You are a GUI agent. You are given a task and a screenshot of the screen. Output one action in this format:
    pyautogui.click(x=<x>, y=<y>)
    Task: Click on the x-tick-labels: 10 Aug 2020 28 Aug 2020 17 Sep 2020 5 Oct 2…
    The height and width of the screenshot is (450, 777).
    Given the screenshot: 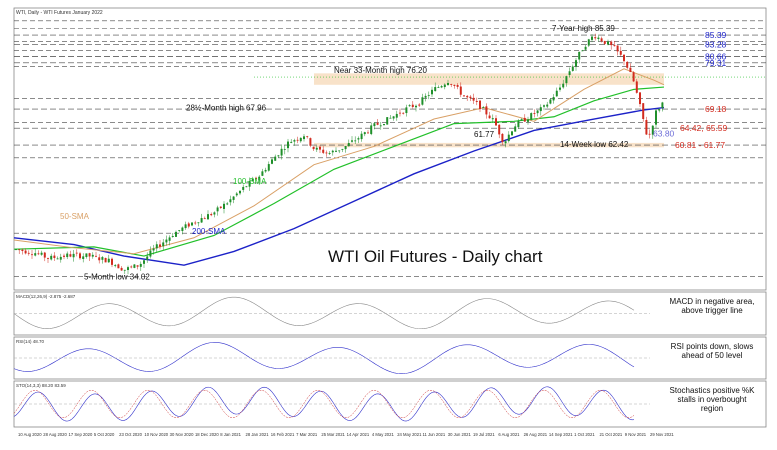 What is the action you would take?
    pyautogui.click(x=346, y=434)
    